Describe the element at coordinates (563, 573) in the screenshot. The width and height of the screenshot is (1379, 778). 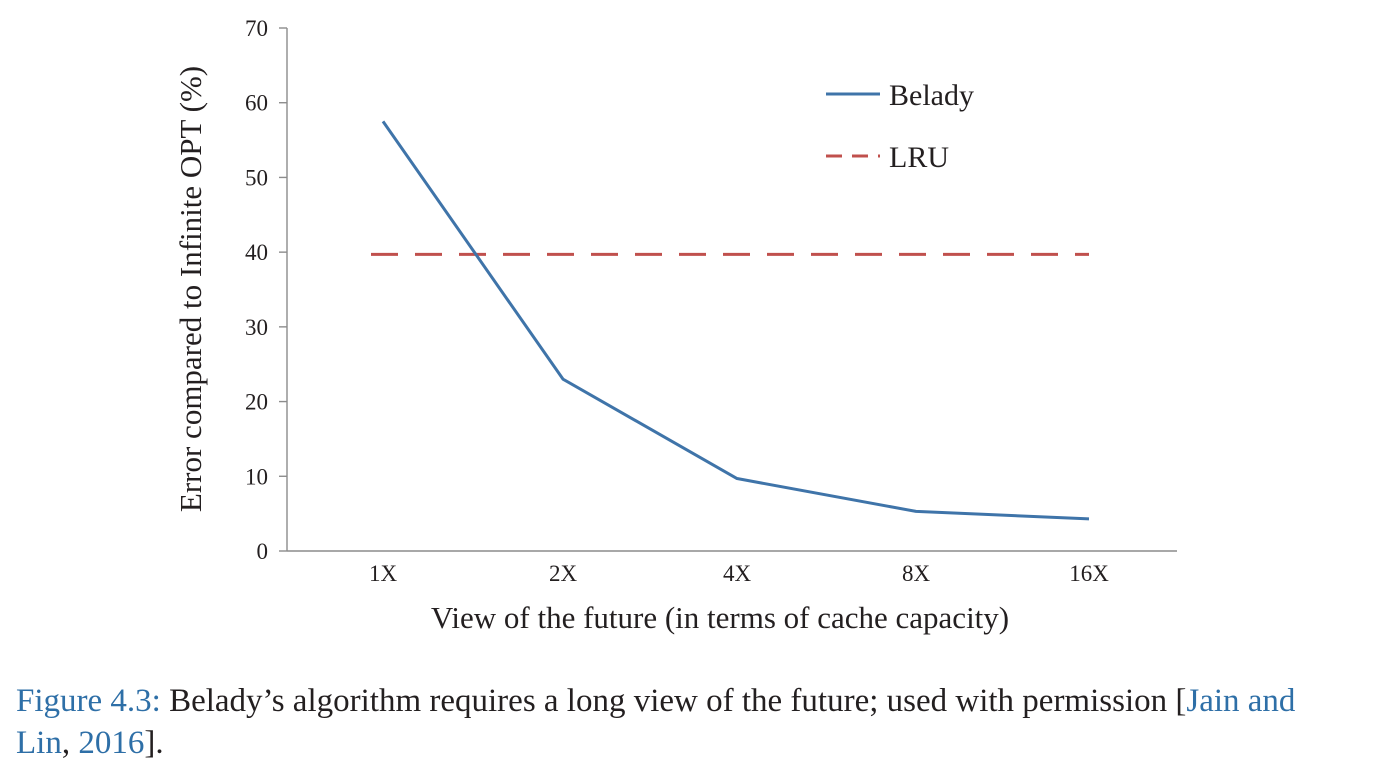
I see `x-tick-label: 2X` at that location.